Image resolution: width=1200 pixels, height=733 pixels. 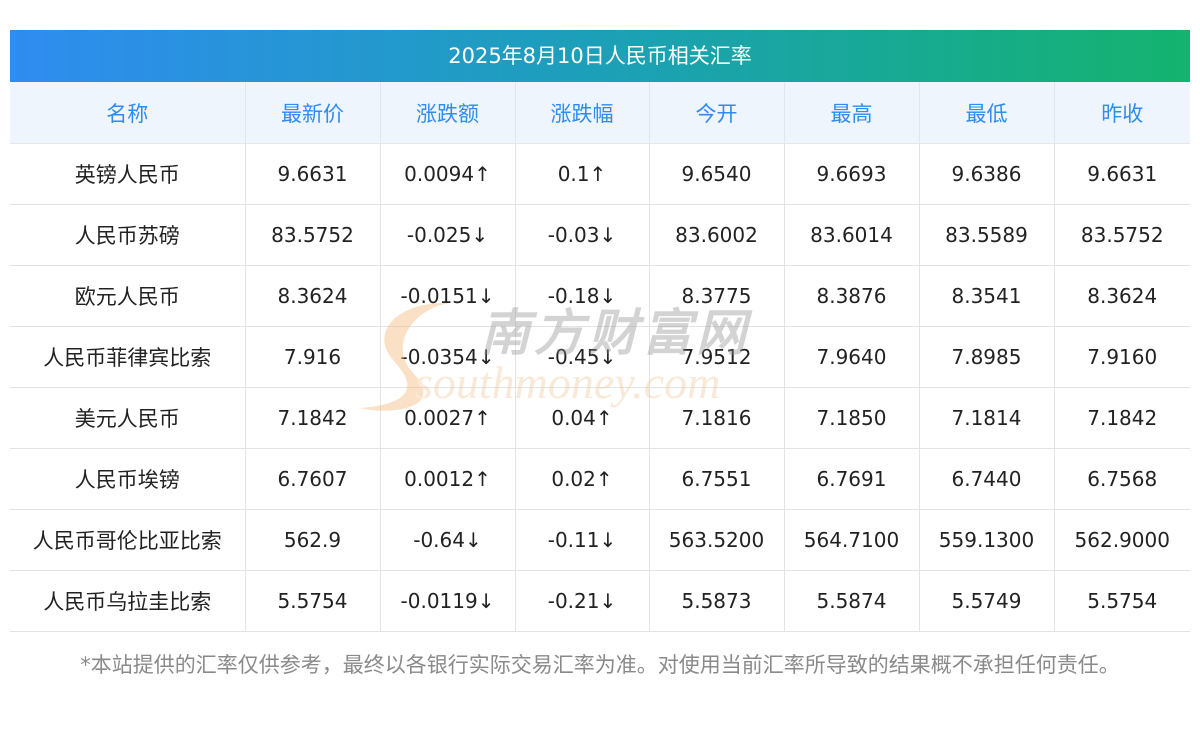 What do you see at coordinates (987, 601) in the screenshot?
I see `cell-low: 5.5749` at bounding box center [987, 601].